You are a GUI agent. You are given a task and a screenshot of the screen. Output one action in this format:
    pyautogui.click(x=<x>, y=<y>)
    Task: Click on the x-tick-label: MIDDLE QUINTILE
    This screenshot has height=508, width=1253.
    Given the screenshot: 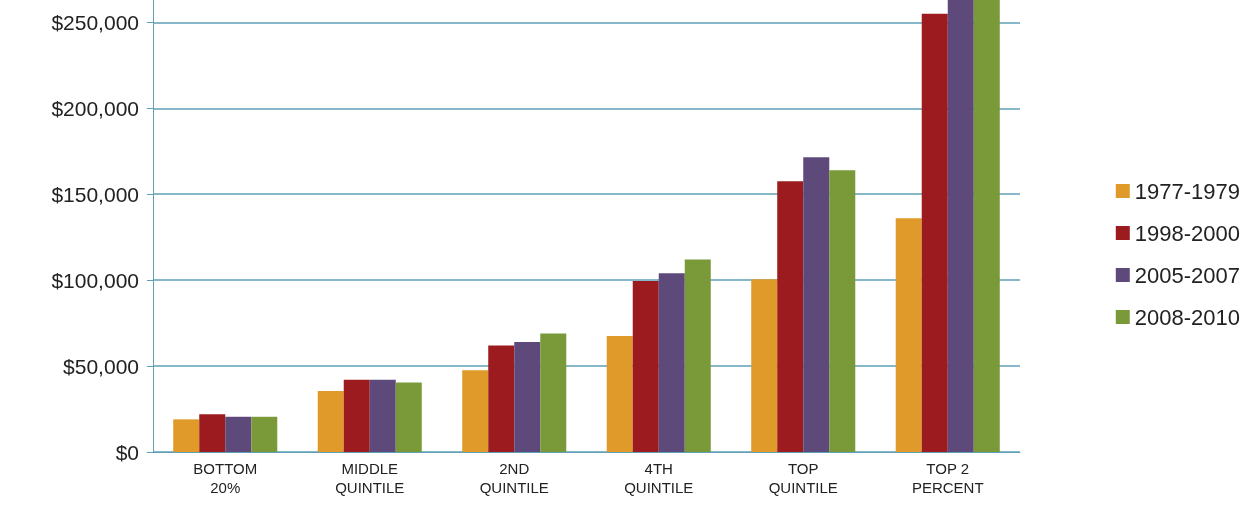 What is the action you would take?
    pyautogui.click(x=370, y=478)
    